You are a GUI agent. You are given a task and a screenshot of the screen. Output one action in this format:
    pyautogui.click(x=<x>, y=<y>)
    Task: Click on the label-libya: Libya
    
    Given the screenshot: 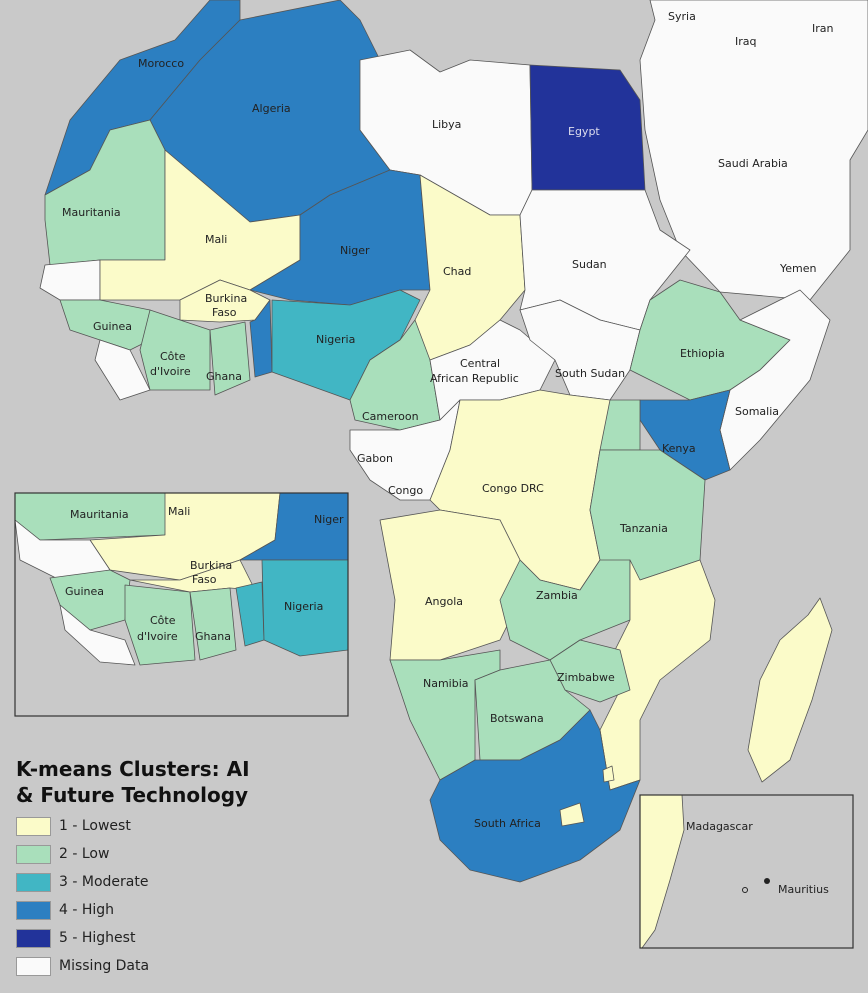 What is the action you would take?
    pyautogui.click(x=446, y=124)
    